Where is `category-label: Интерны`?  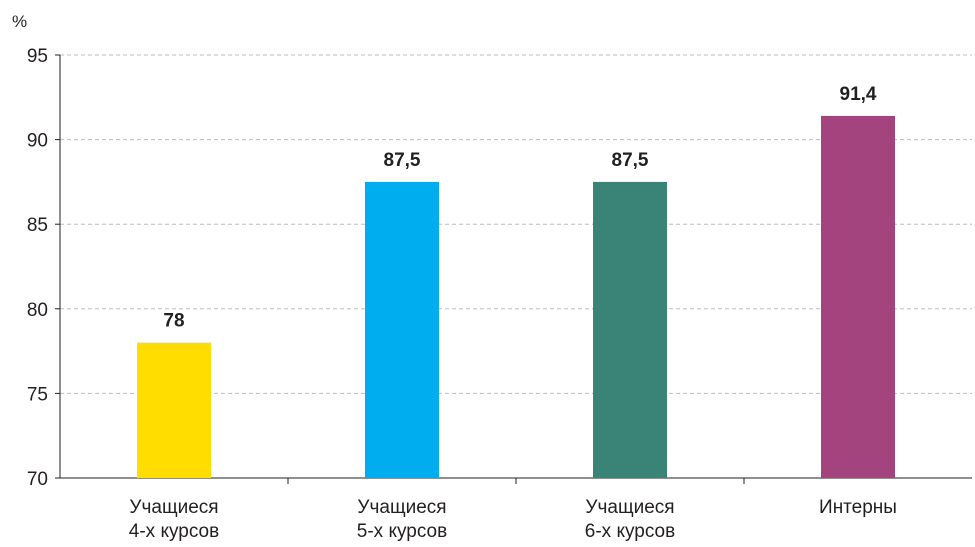
category-label: Интерны is located at coordinates (858, 507).